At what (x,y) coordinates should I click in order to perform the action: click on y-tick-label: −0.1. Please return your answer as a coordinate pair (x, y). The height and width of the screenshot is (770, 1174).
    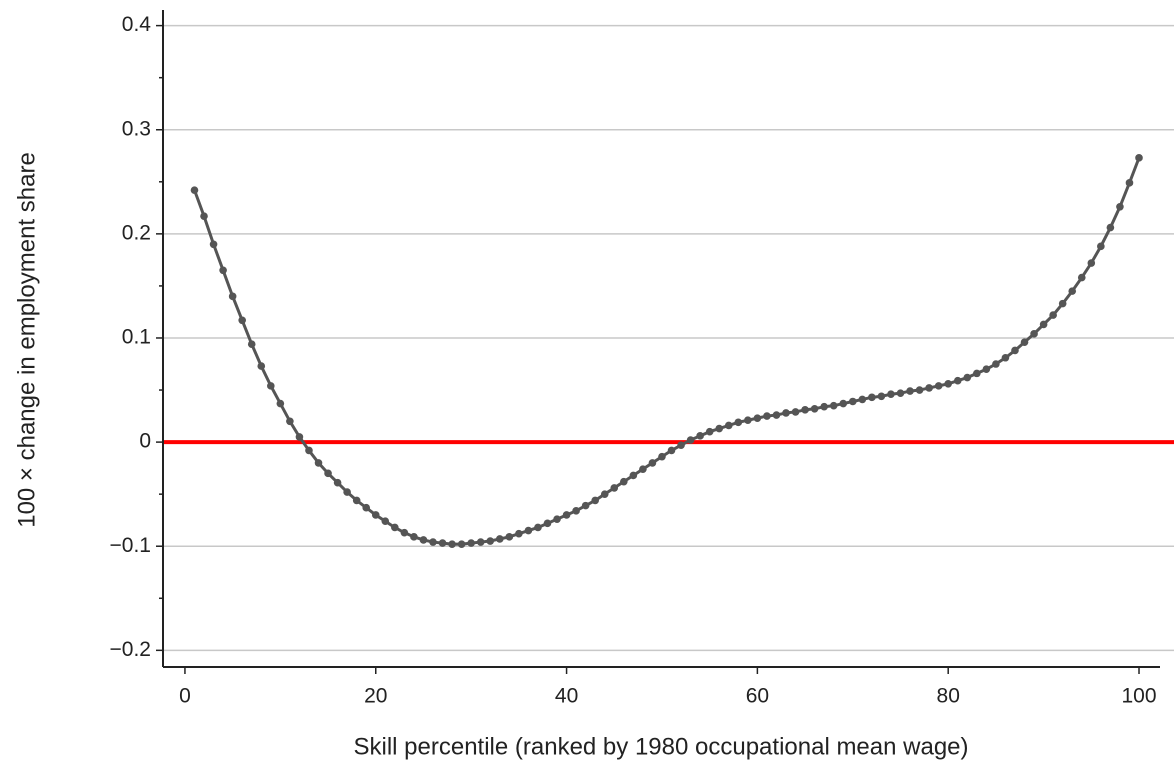
    Looking at the image, I should click on (130, 545).